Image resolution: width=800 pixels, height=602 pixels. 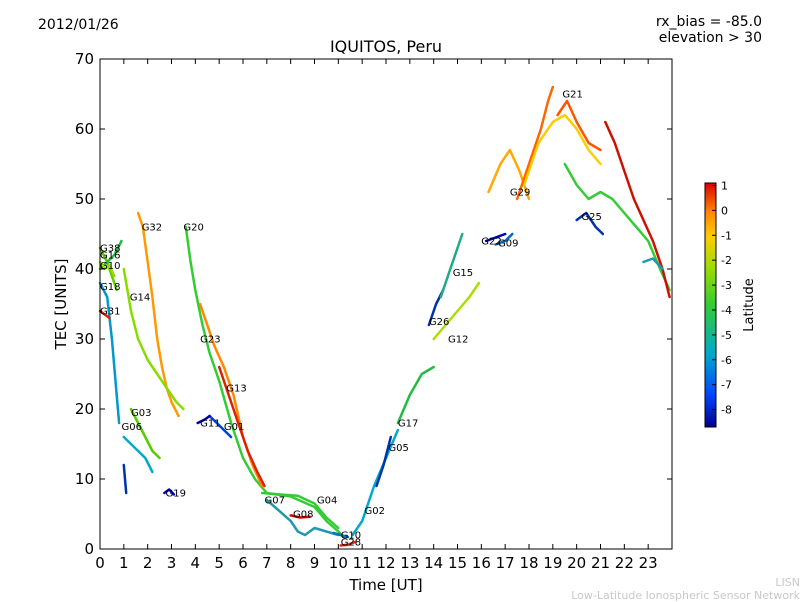 What do you see at coordinates (590, 223) in the screenshot?
I see `series-g25` at bounding box center [590, 223].